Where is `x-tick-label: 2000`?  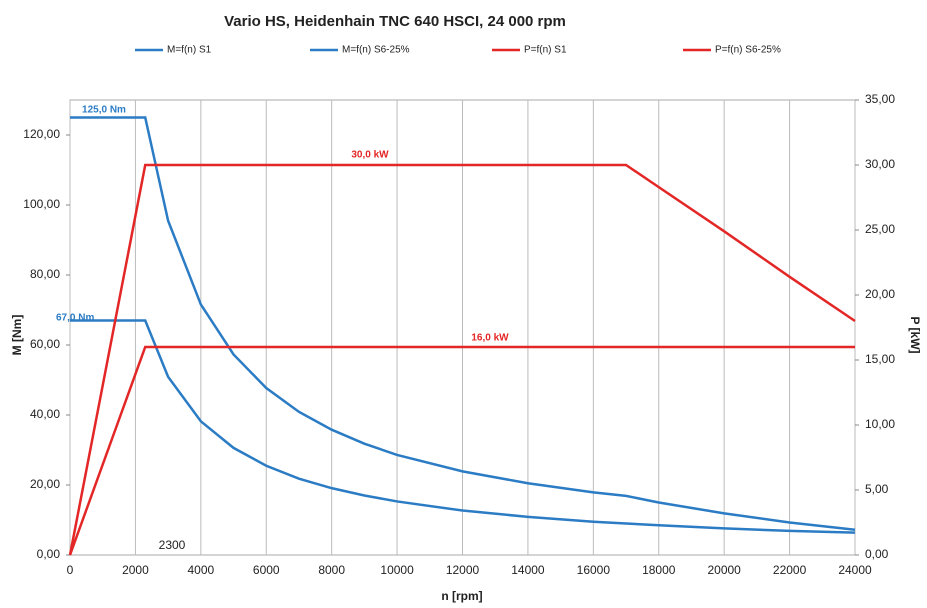
x-tick-label: 2000 is located at coordinates (135, 570).